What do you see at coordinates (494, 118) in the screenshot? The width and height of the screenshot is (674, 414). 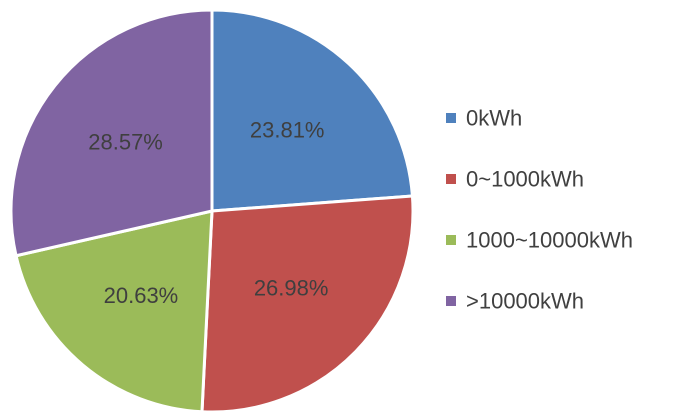 I see `legend-label-0: 0kWh` at bounding box center [494, 118].